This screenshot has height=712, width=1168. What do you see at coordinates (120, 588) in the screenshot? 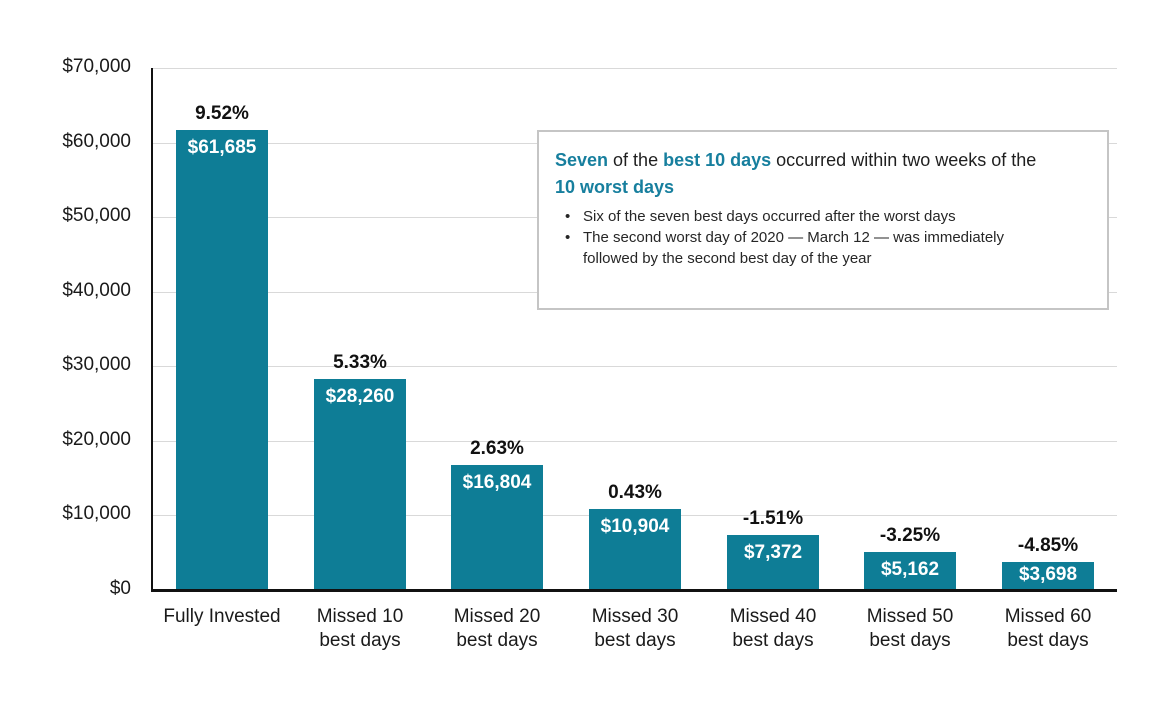
I see `y-axis-tick-label: $0` at bounding box center [120, 588].